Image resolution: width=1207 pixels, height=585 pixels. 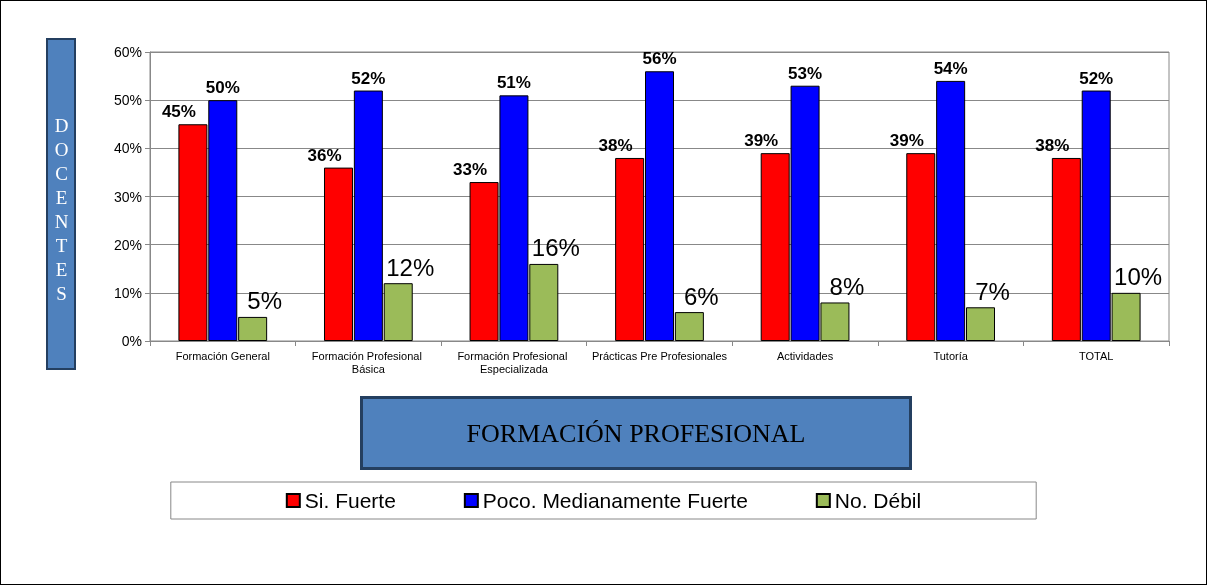 I want to click on x-axis-title: FORMACIÓN PROFESIONAL, so click(x=636, y=433).